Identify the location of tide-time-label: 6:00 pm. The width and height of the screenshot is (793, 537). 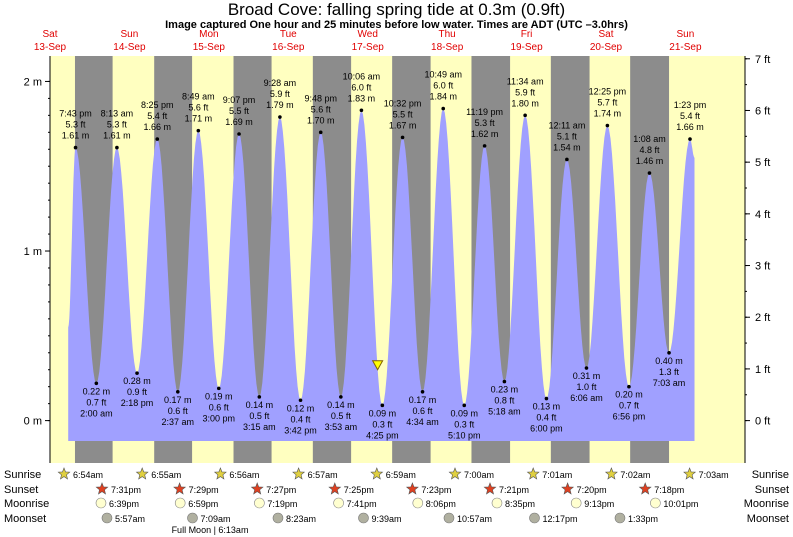
(546, 429).